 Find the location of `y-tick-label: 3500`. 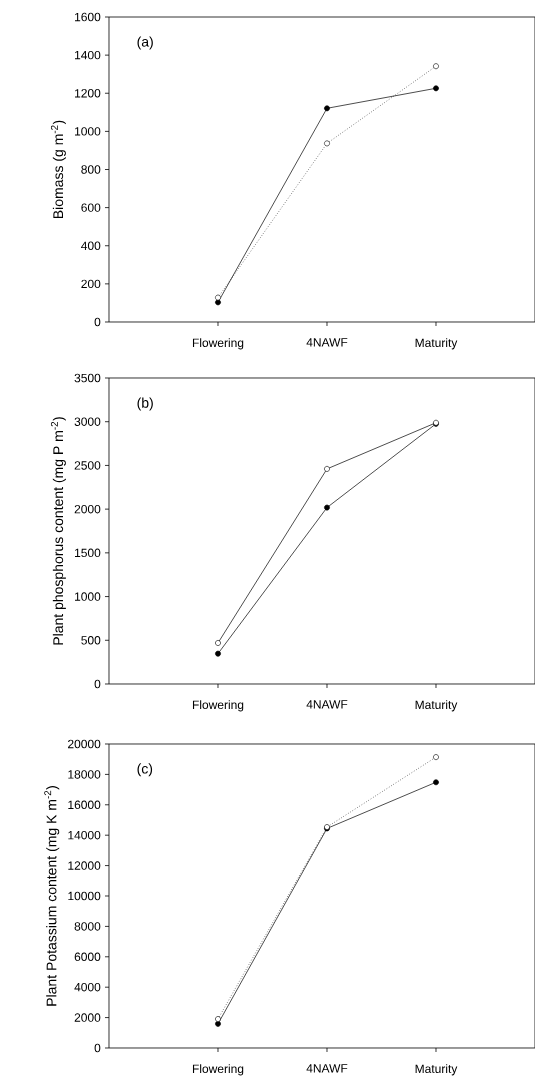

y-tick-label: 3500 is located at coordinates (87, 378).